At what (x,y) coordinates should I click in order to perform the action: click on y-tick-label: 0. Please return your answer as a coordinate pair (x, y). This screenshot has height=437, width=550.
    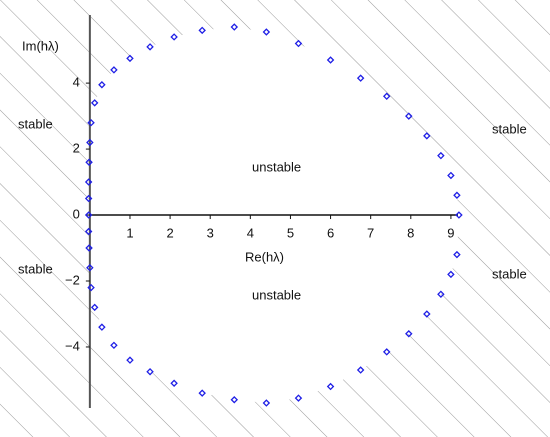
    Looking at the image, I should click on (76, 213).